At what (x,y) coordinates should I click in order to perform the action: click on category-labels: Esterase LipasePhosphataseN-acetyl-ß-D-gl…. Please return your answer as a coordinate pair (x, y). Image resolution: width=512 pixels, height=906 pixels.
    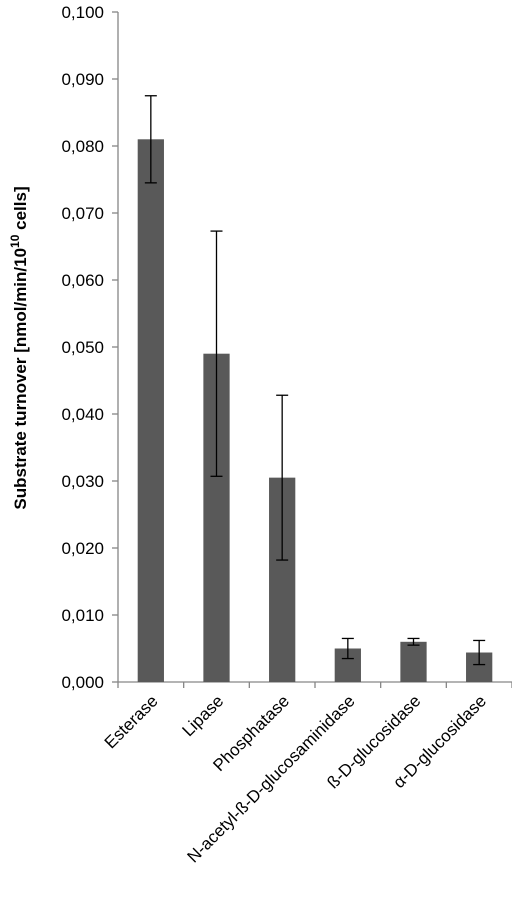
    Looking at the image, I should click on (295, 778).